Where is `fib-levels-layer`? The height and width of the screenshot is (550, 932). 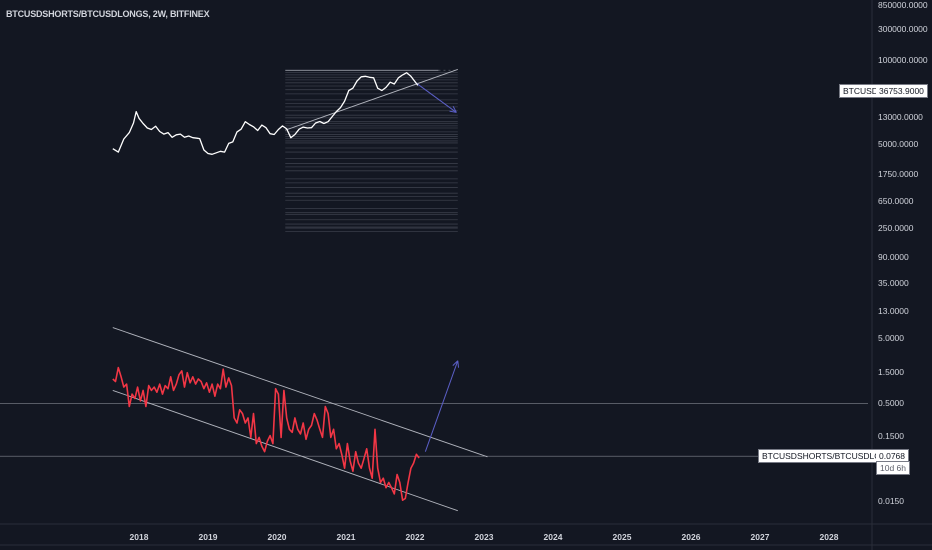 fib-levels-layer is located at coordinates (371, 150).